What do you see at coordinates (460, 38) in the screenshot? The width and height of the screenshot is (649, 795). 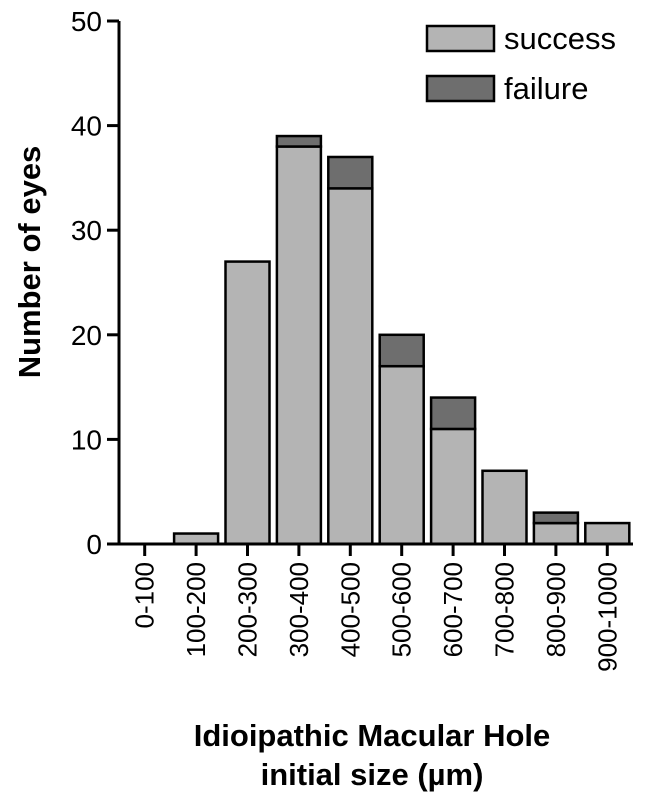 I see `legend-swatch-success` at bounding box center [460, 38].